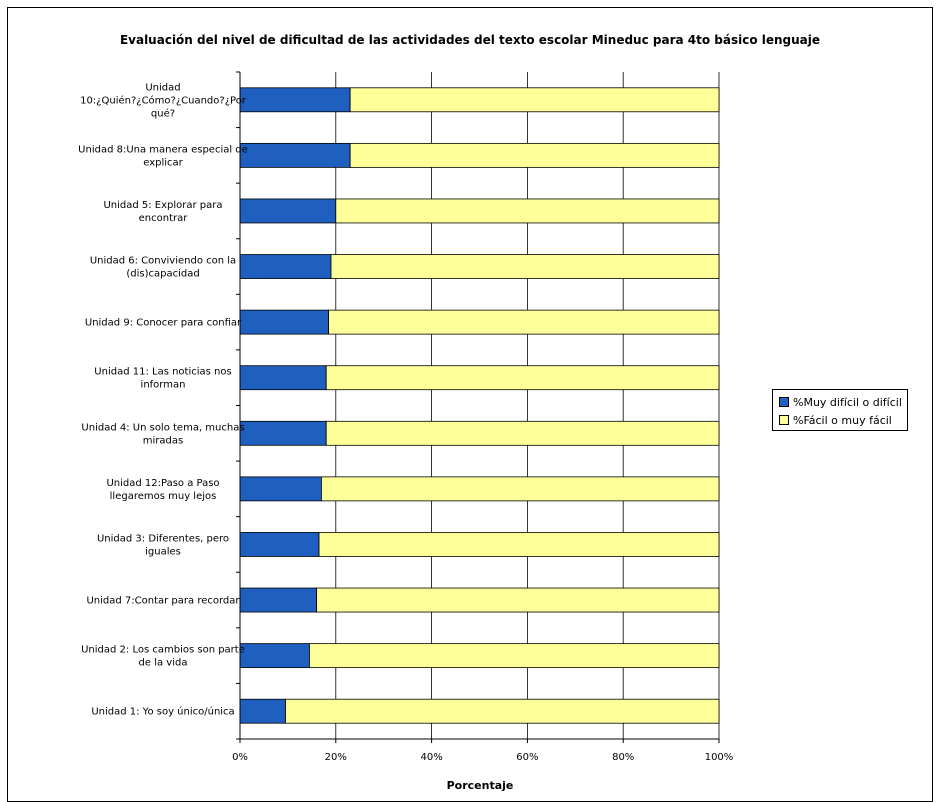  Describe the element at coordinates (623, 757) in the screenshot. I see `x-tick-label: 80%` at that location.